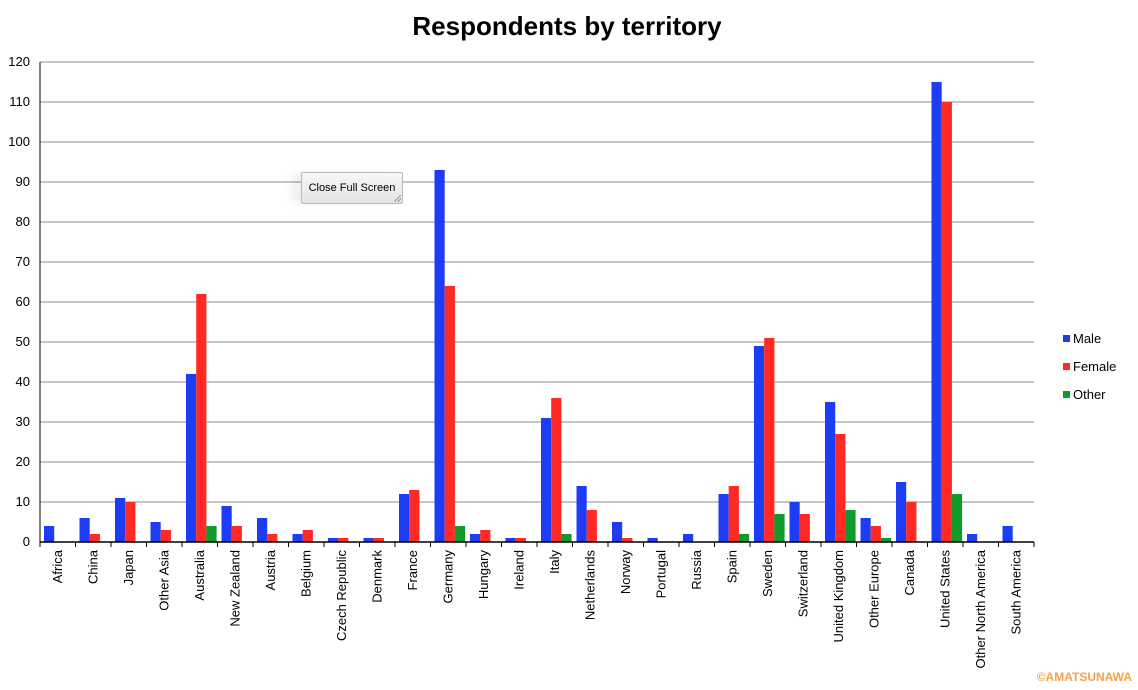 Image resolution: width=1138 pixels, height=690 pixels. What do you see at coordinates (234, 588) in the screenshot?
I see `x-category-label: New Zealand` at bounding box center [234, 588].